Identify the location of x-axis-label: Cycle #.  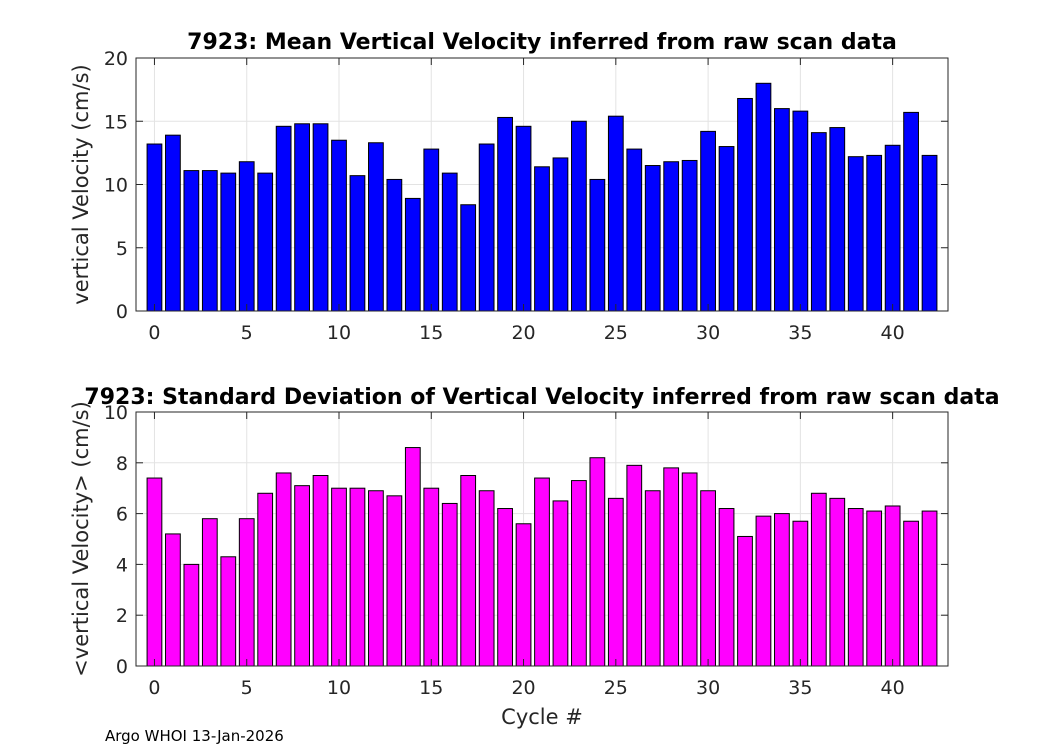
(542, 717).